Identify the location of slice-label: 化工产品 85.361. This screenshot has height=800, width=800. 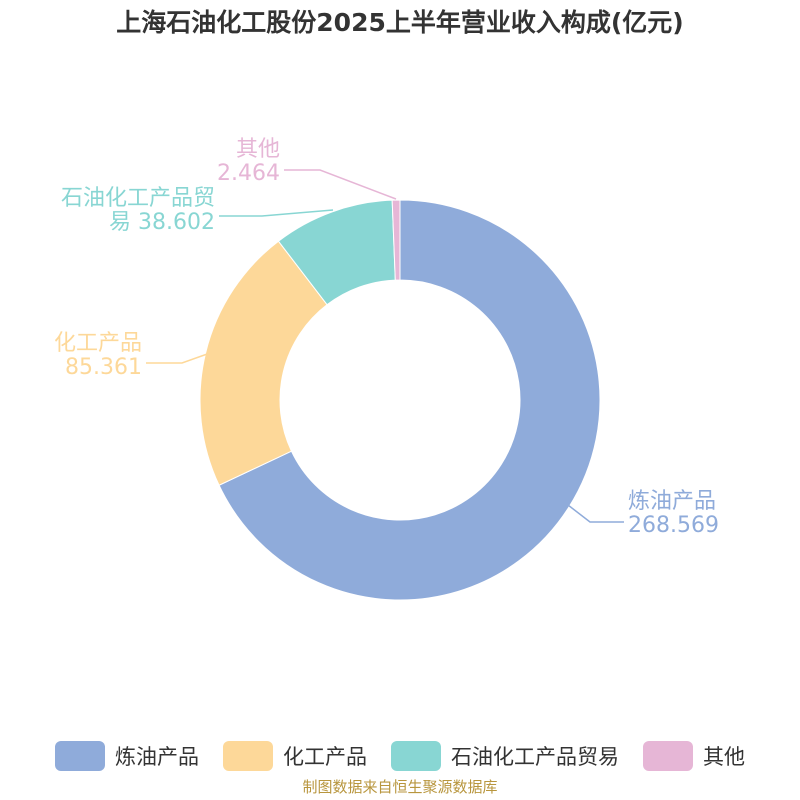
(98, 355).